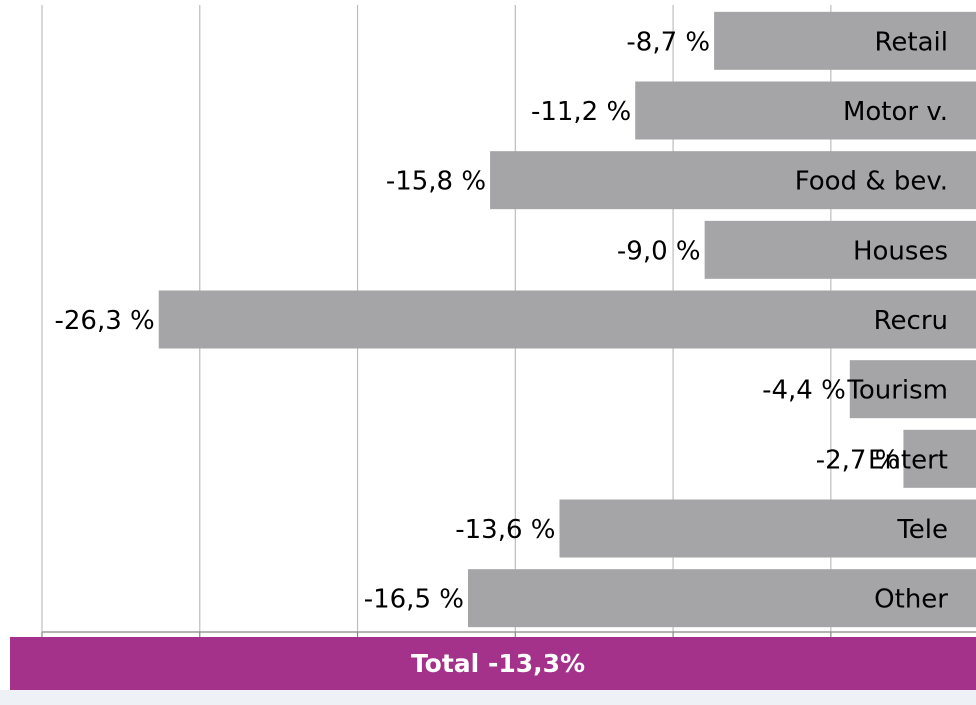 The width and height of the screenshot is (976, 705). What do you see at coordinates (897, 391) in the screenshot?
I see `category-label: Tourism` at bounding box center [897, 391].